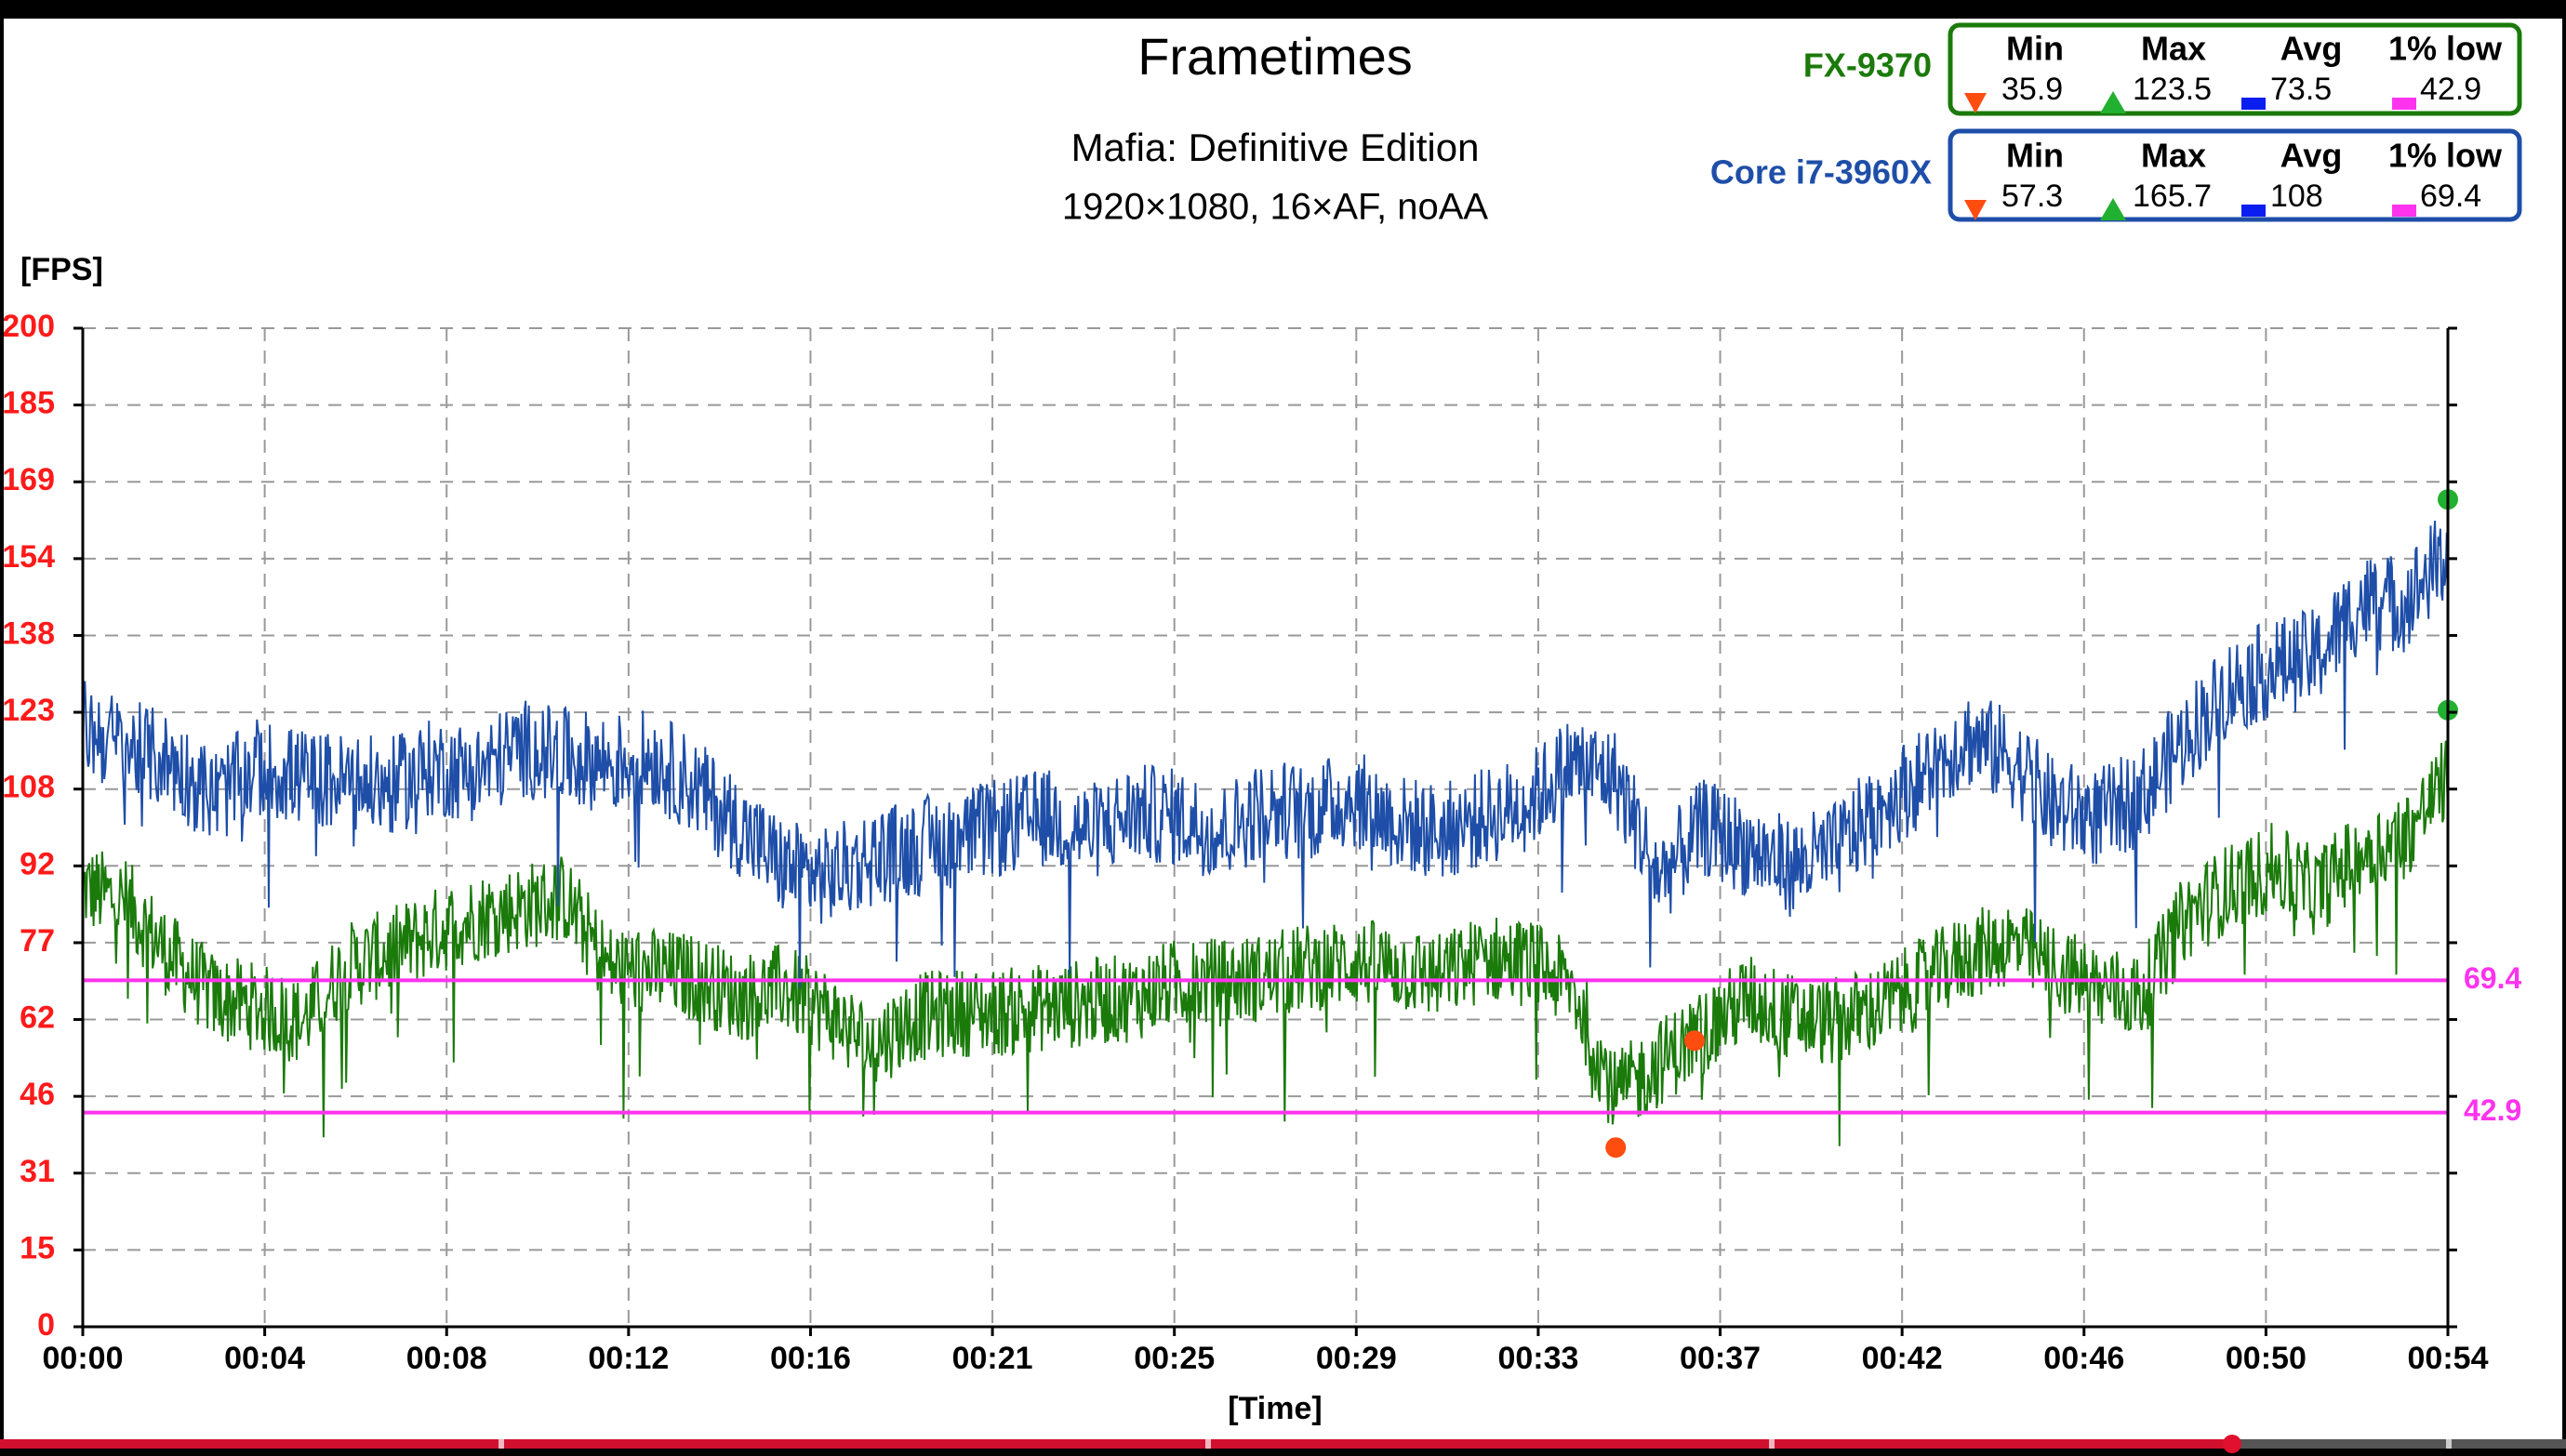 This screenshot has height=1456, width=2566. I want to click on x-tick-label: 00:33, so click(1538, 1358).